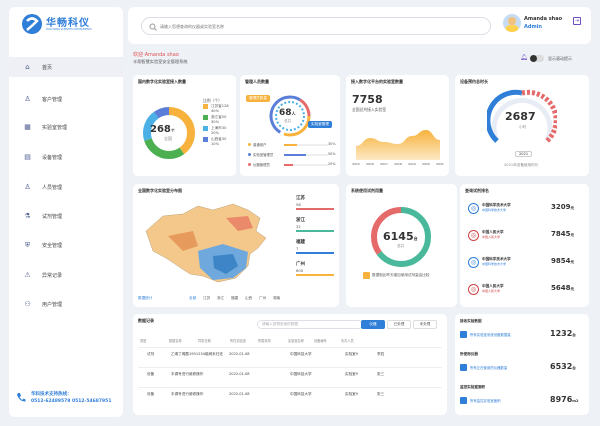 The width and height of the screenshot is (600, 426). I want to click on table-cell: 设备, so click(151, 374).